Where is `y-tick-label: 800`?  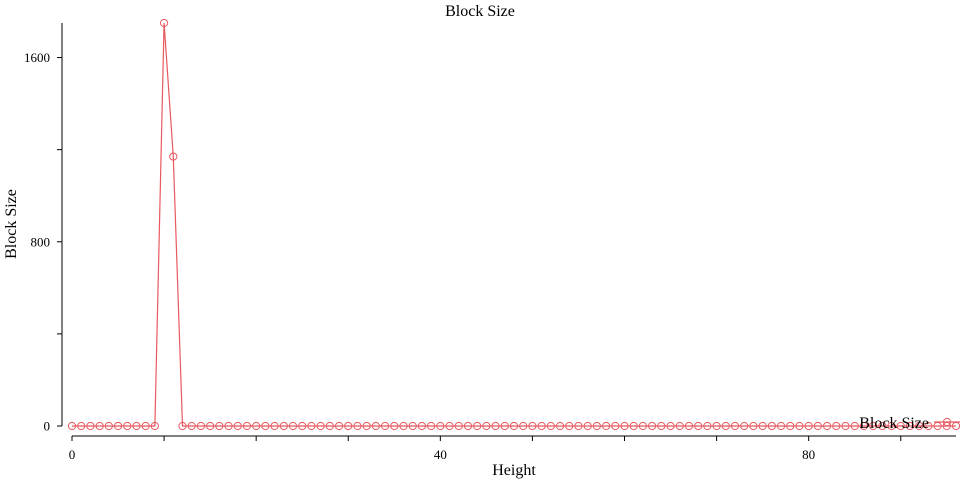 y-tick-label: 800 is located at coordinates (41, 241).